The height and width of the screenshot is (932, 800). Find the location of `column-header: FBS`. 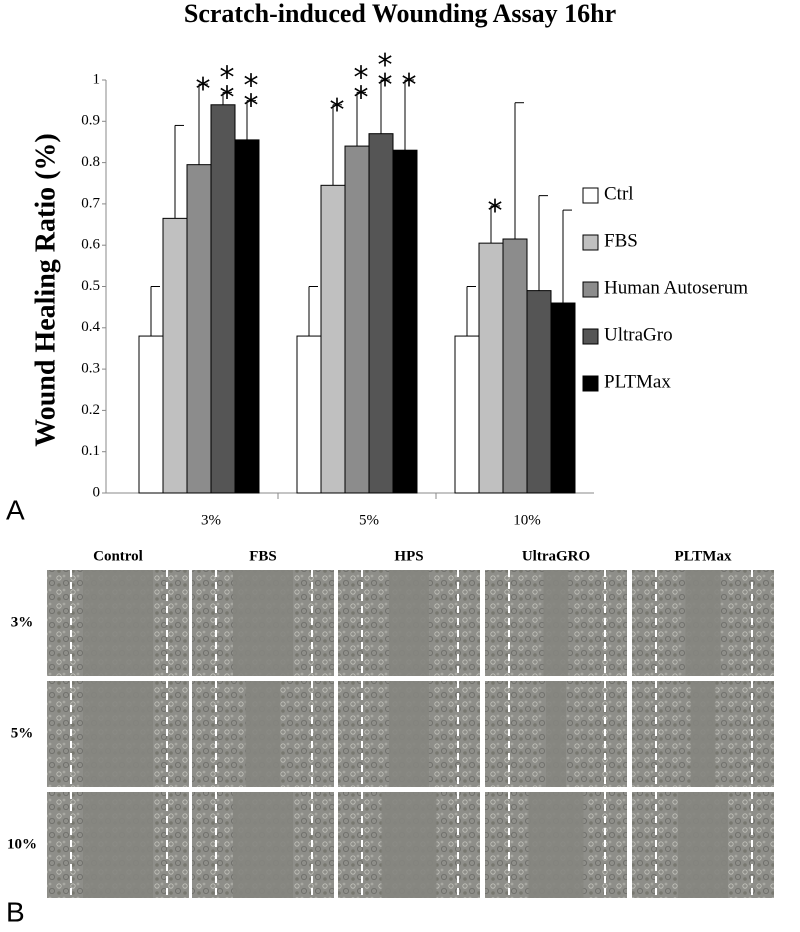

column-header: FBS is located at coordinates (263, 556).